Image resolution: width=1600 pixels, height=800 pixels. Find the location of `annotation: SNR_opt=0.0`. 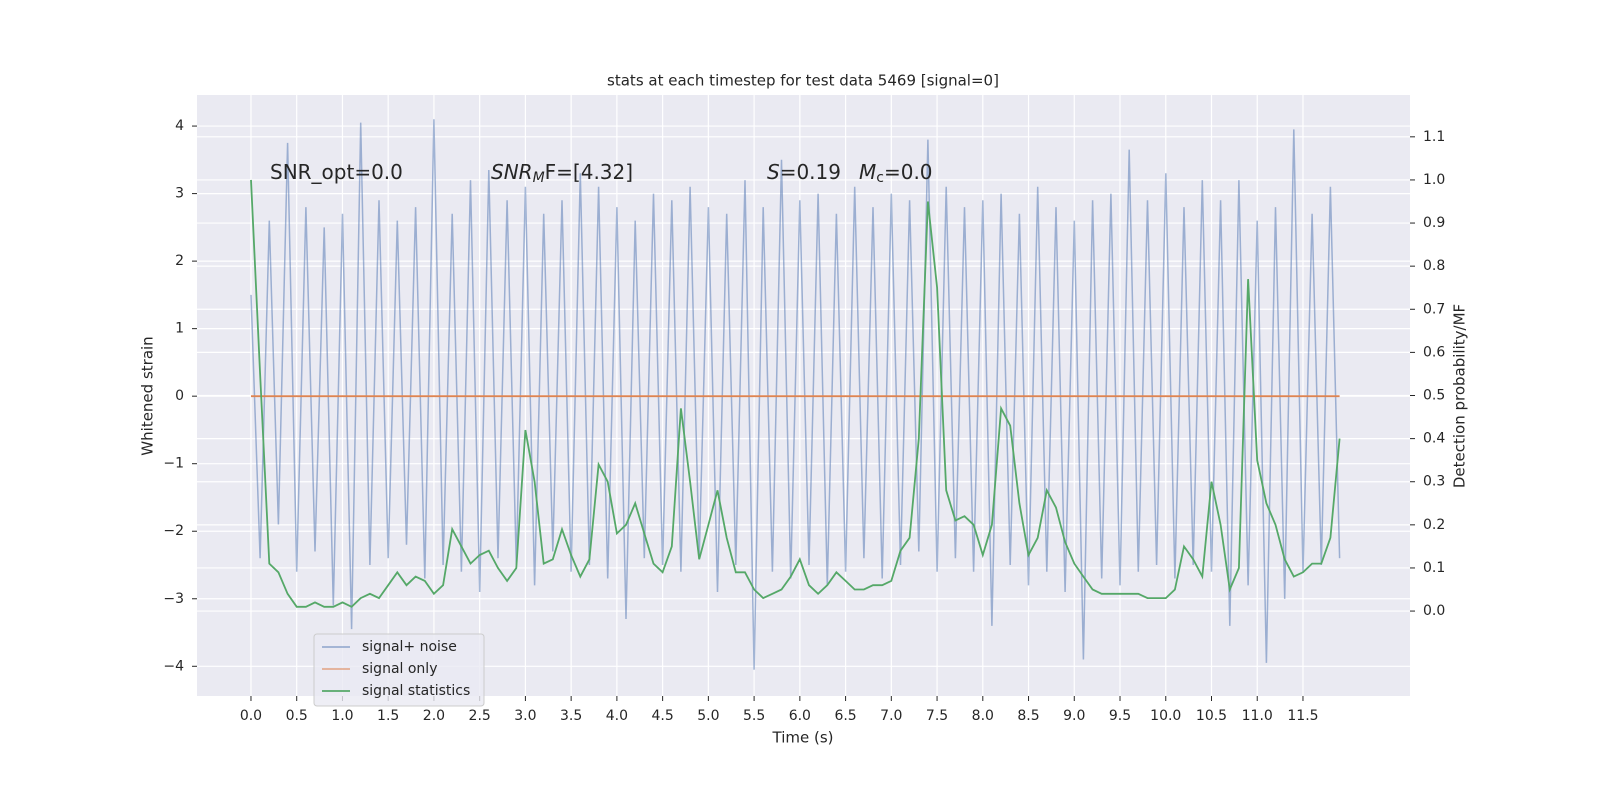

annotation: SNR_opt=0.0 is located at coordinates (336, 172).